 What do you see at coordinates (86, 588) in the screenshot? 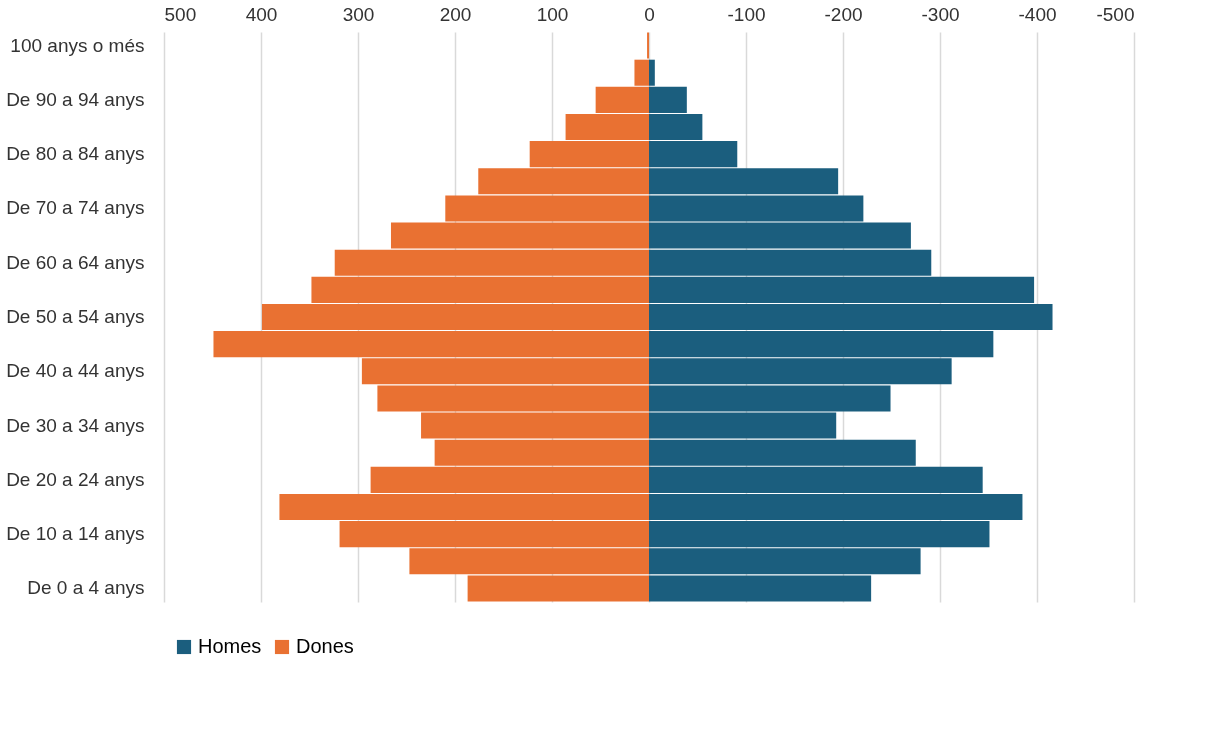
I see `y-tick-label: De 0 a 4 anys` at bounding box center [86, 588].